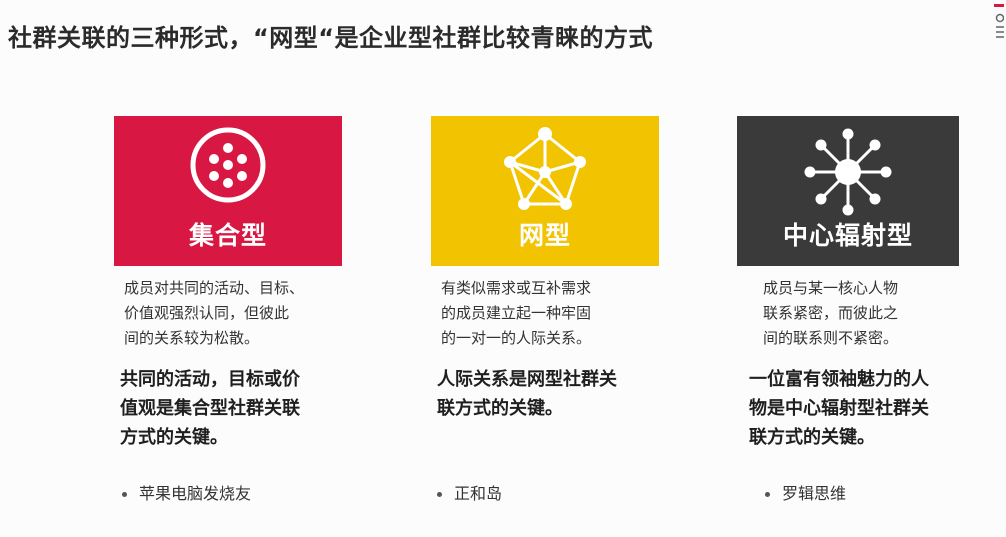 The height and width of the screenshot is (537, 1006). What do you see at coordinates (478, 493) in the screenshot?
I see `example-text: 正和岛` at bounding box center [478, 493].